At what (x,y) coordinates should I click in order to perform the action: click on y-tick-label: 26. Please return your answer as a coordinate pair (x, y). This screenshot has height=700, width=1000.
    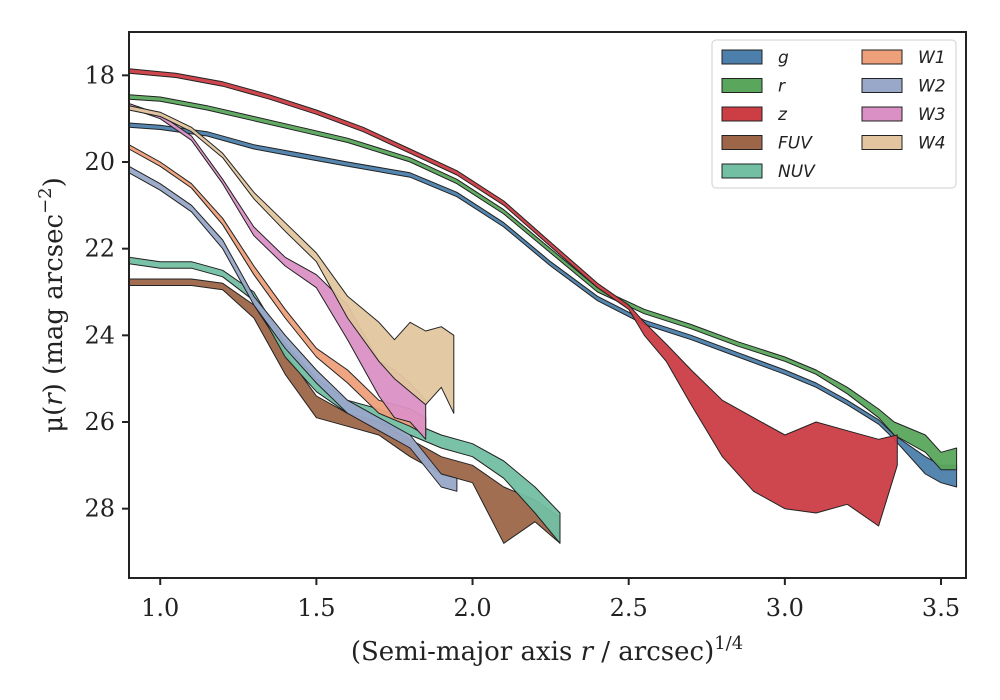
    Looking at the image, I should click on (99, 422).